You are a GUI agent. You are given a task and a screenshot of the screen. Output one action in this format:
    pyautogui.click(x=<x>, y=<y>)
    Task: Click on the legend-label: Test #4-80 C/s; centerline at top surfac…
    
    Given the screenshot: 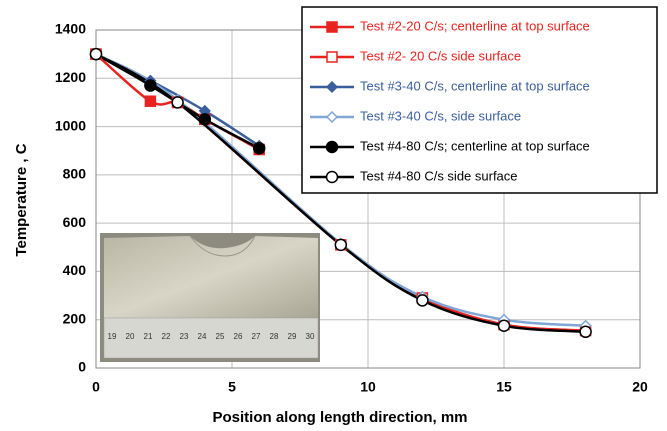 What is the action you would take?
    pyautogui.click(x=475, y=145)
    